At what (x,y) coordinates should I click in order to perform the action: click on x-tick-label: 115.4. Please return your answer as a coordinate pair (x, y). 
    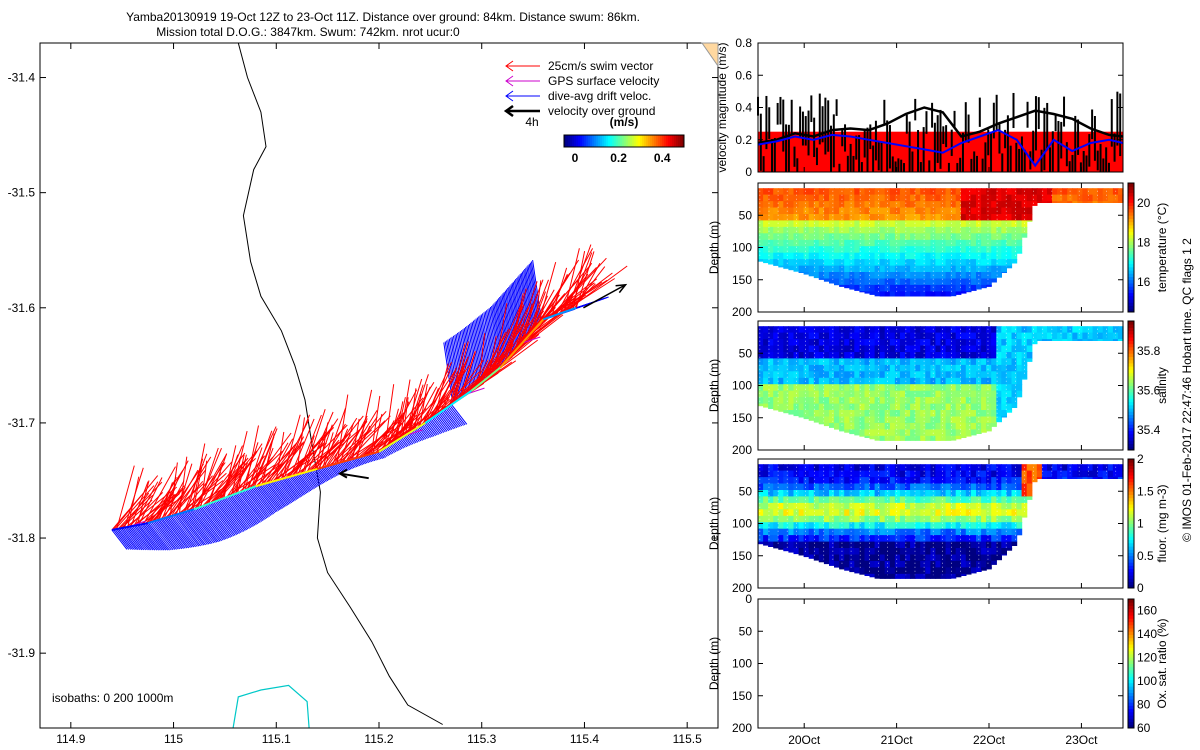
    Looking at the image, I should click on (584, 739).